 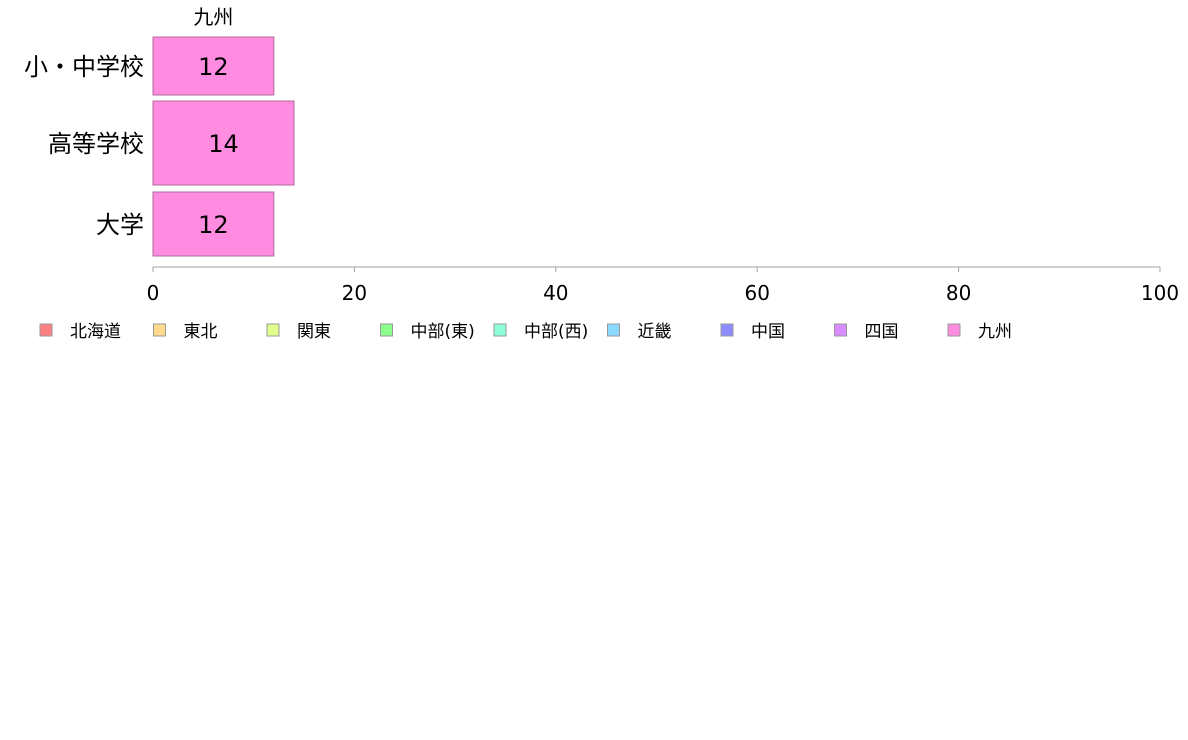 What do you see at coordinates (556, 332) in the screenshot?
I see `legend-label-4: 中部(西)` at bounding box center [556, 332].